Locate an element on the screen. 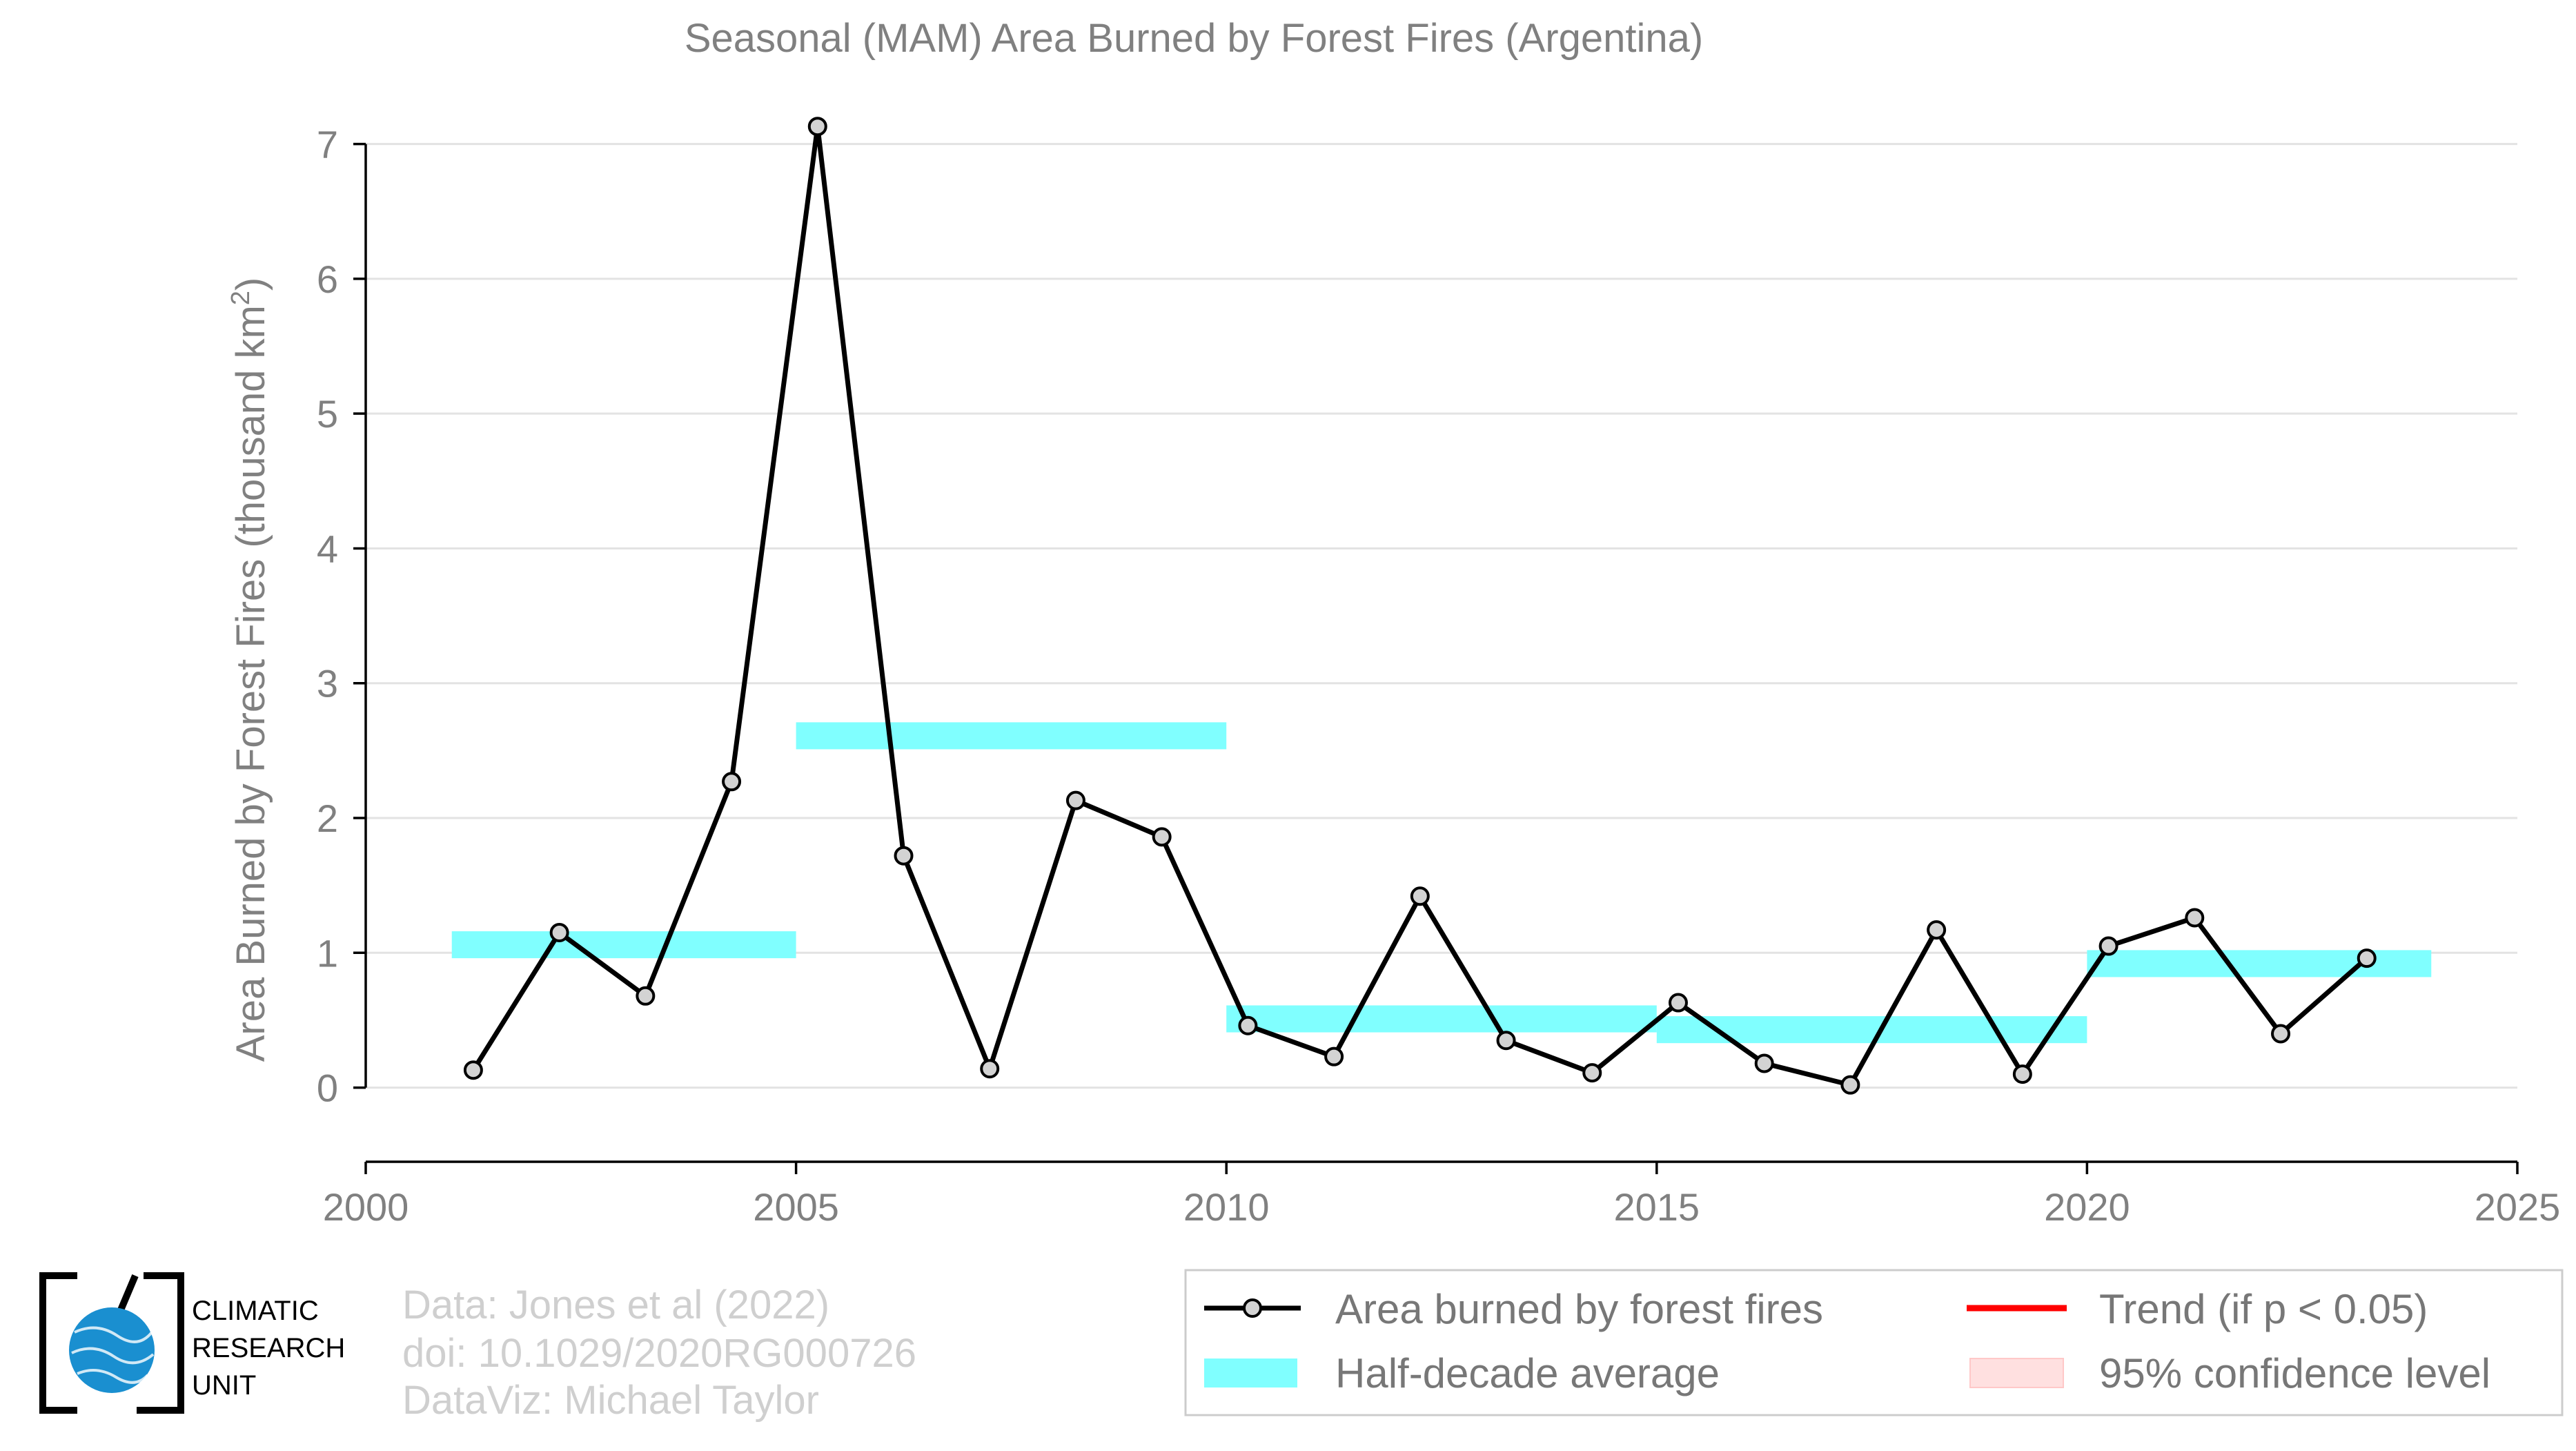 Image resolution: width=2576 pixels, height=1451 pixels. x-tick-label-2020: 2020 is located at coordinates (2087, 1207).